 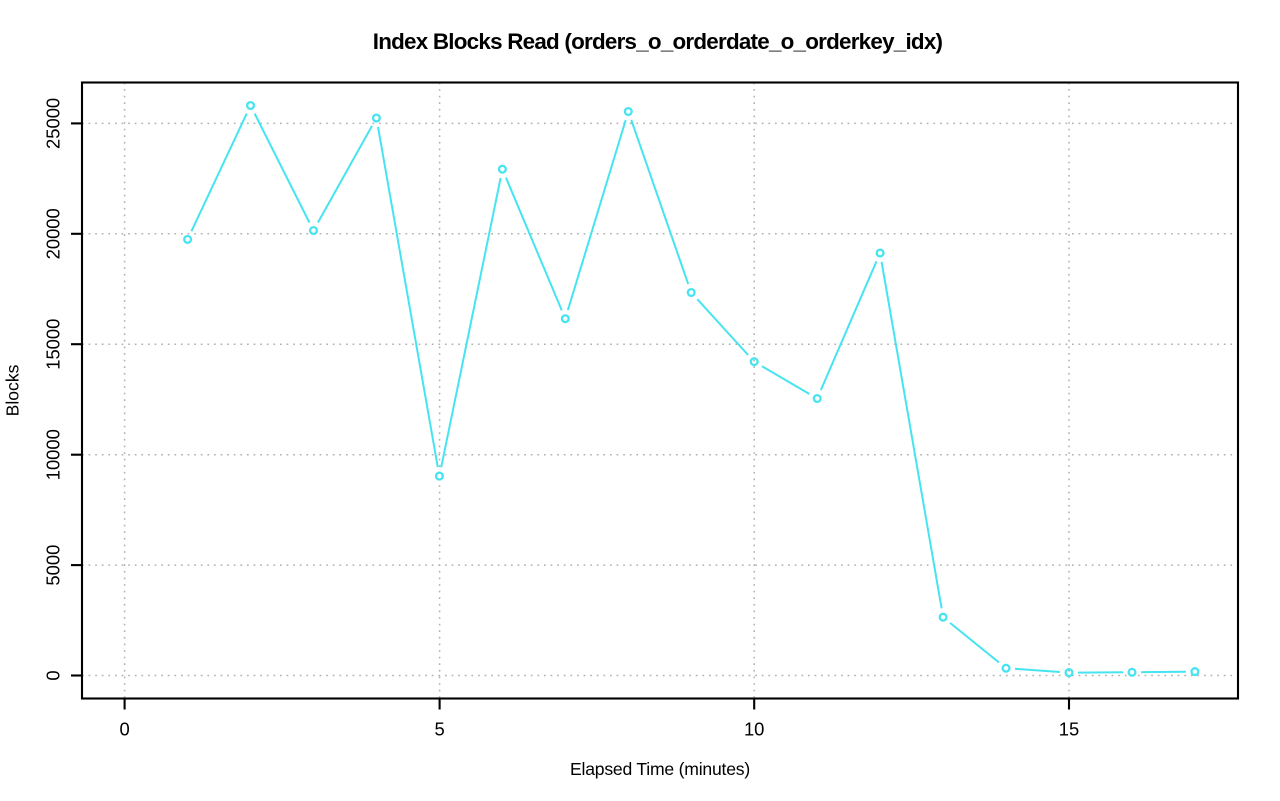 I want to click on svg-text: 5000, so click(x=52, y=565).